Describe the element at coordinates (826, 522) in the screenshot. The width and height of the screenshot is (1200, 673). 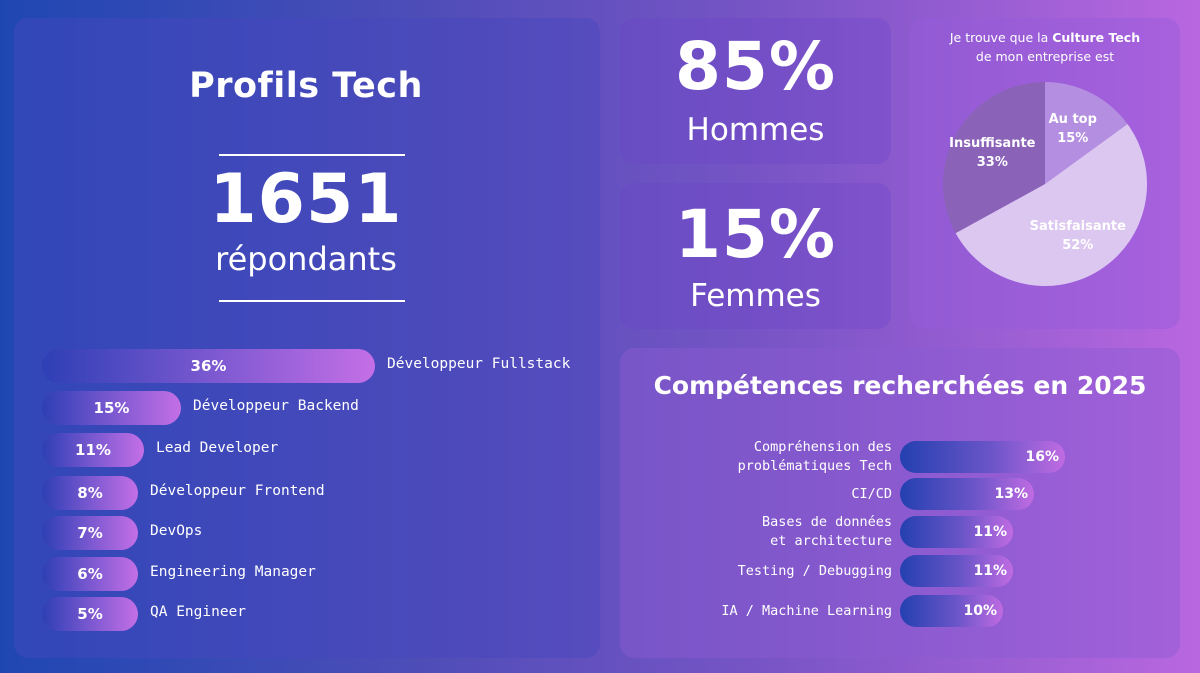
I see `skill-bar-label-line: Bases de données` at that location.